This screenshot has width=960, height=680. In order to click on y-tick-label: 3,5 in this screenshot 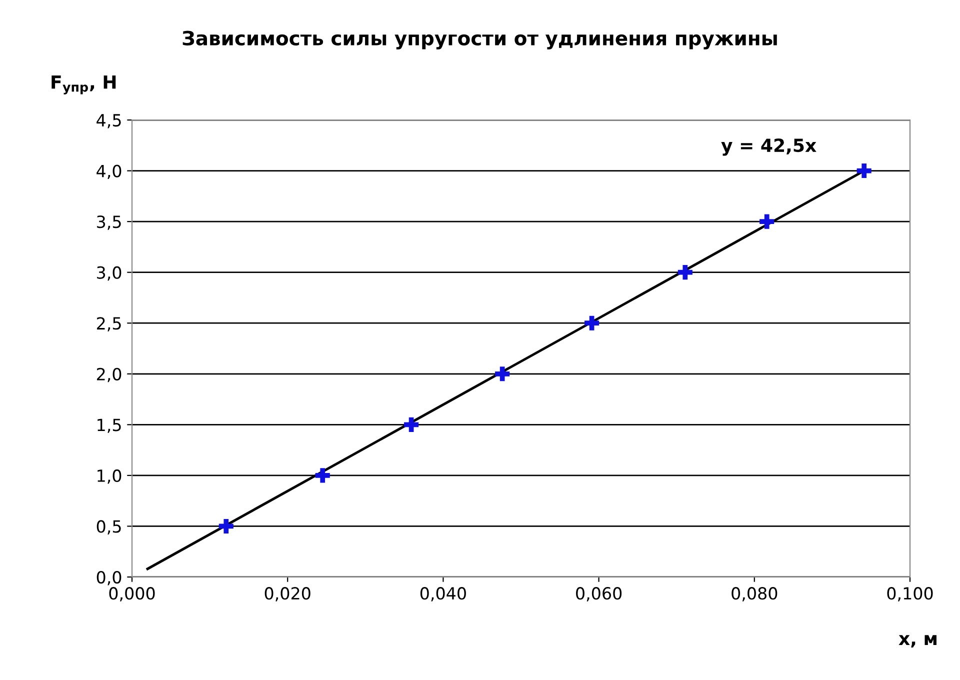, I will do `click(109, 223)`.